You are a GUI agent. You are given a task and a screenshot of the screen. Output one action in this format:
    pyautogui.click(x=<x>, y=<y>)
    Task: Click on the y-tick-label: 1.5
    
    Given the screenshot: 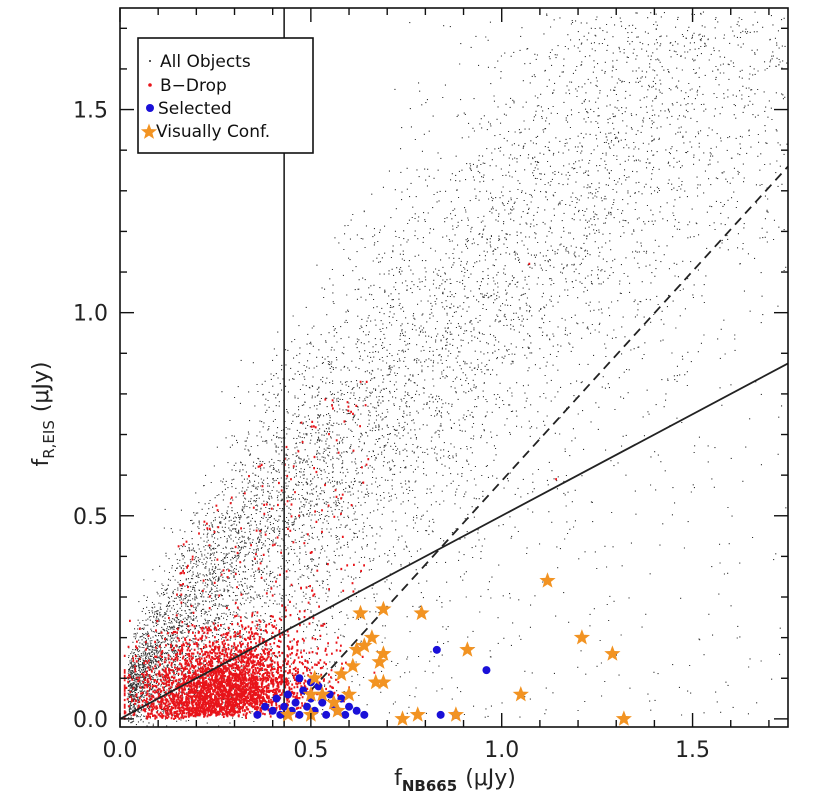 What is the action you would take?
    pyautogui.click(x=90, y=111)
    